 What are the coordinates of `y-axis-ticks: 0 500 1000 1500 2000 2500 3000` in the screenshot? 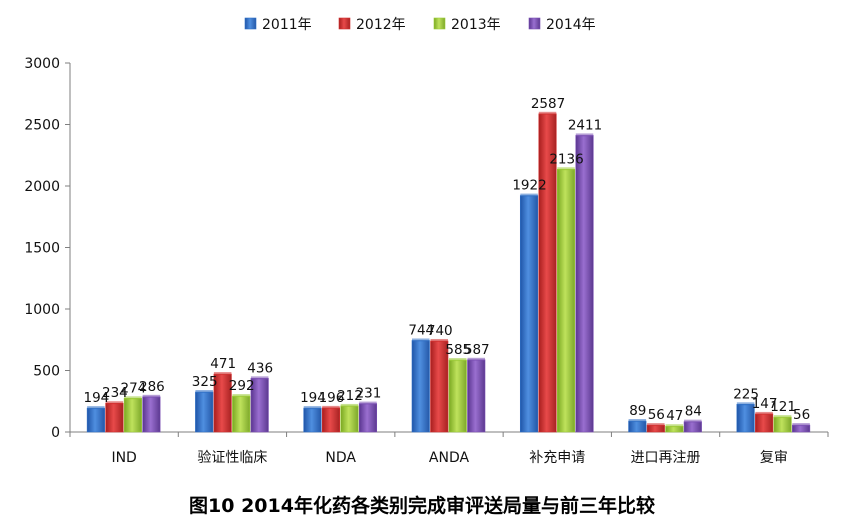 It's located at (47, 248).